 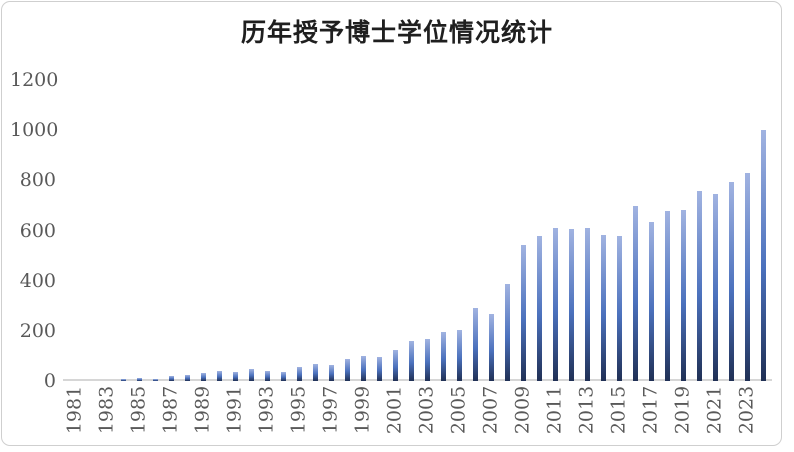 What do you see at coordinates (635, 293) in the screenshot?
I see `bar-2016` at bounding box center [635, 293].